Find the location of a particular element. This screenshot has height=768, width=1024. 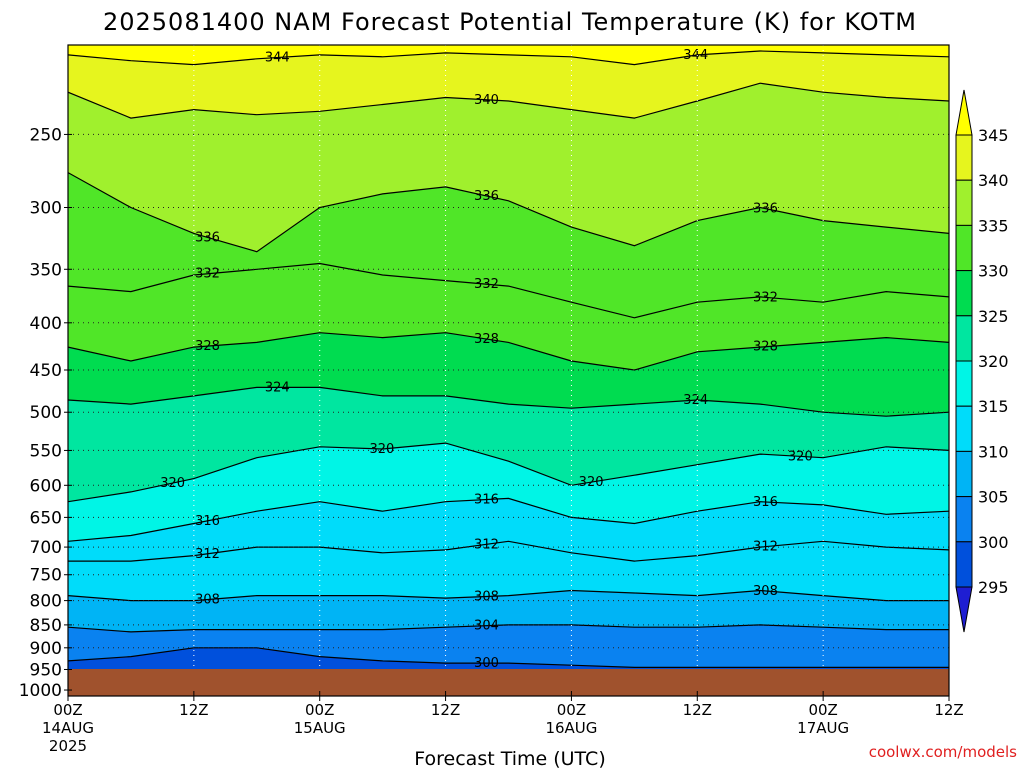

colorbar-label: 305 is located at coordinates (993, 497).